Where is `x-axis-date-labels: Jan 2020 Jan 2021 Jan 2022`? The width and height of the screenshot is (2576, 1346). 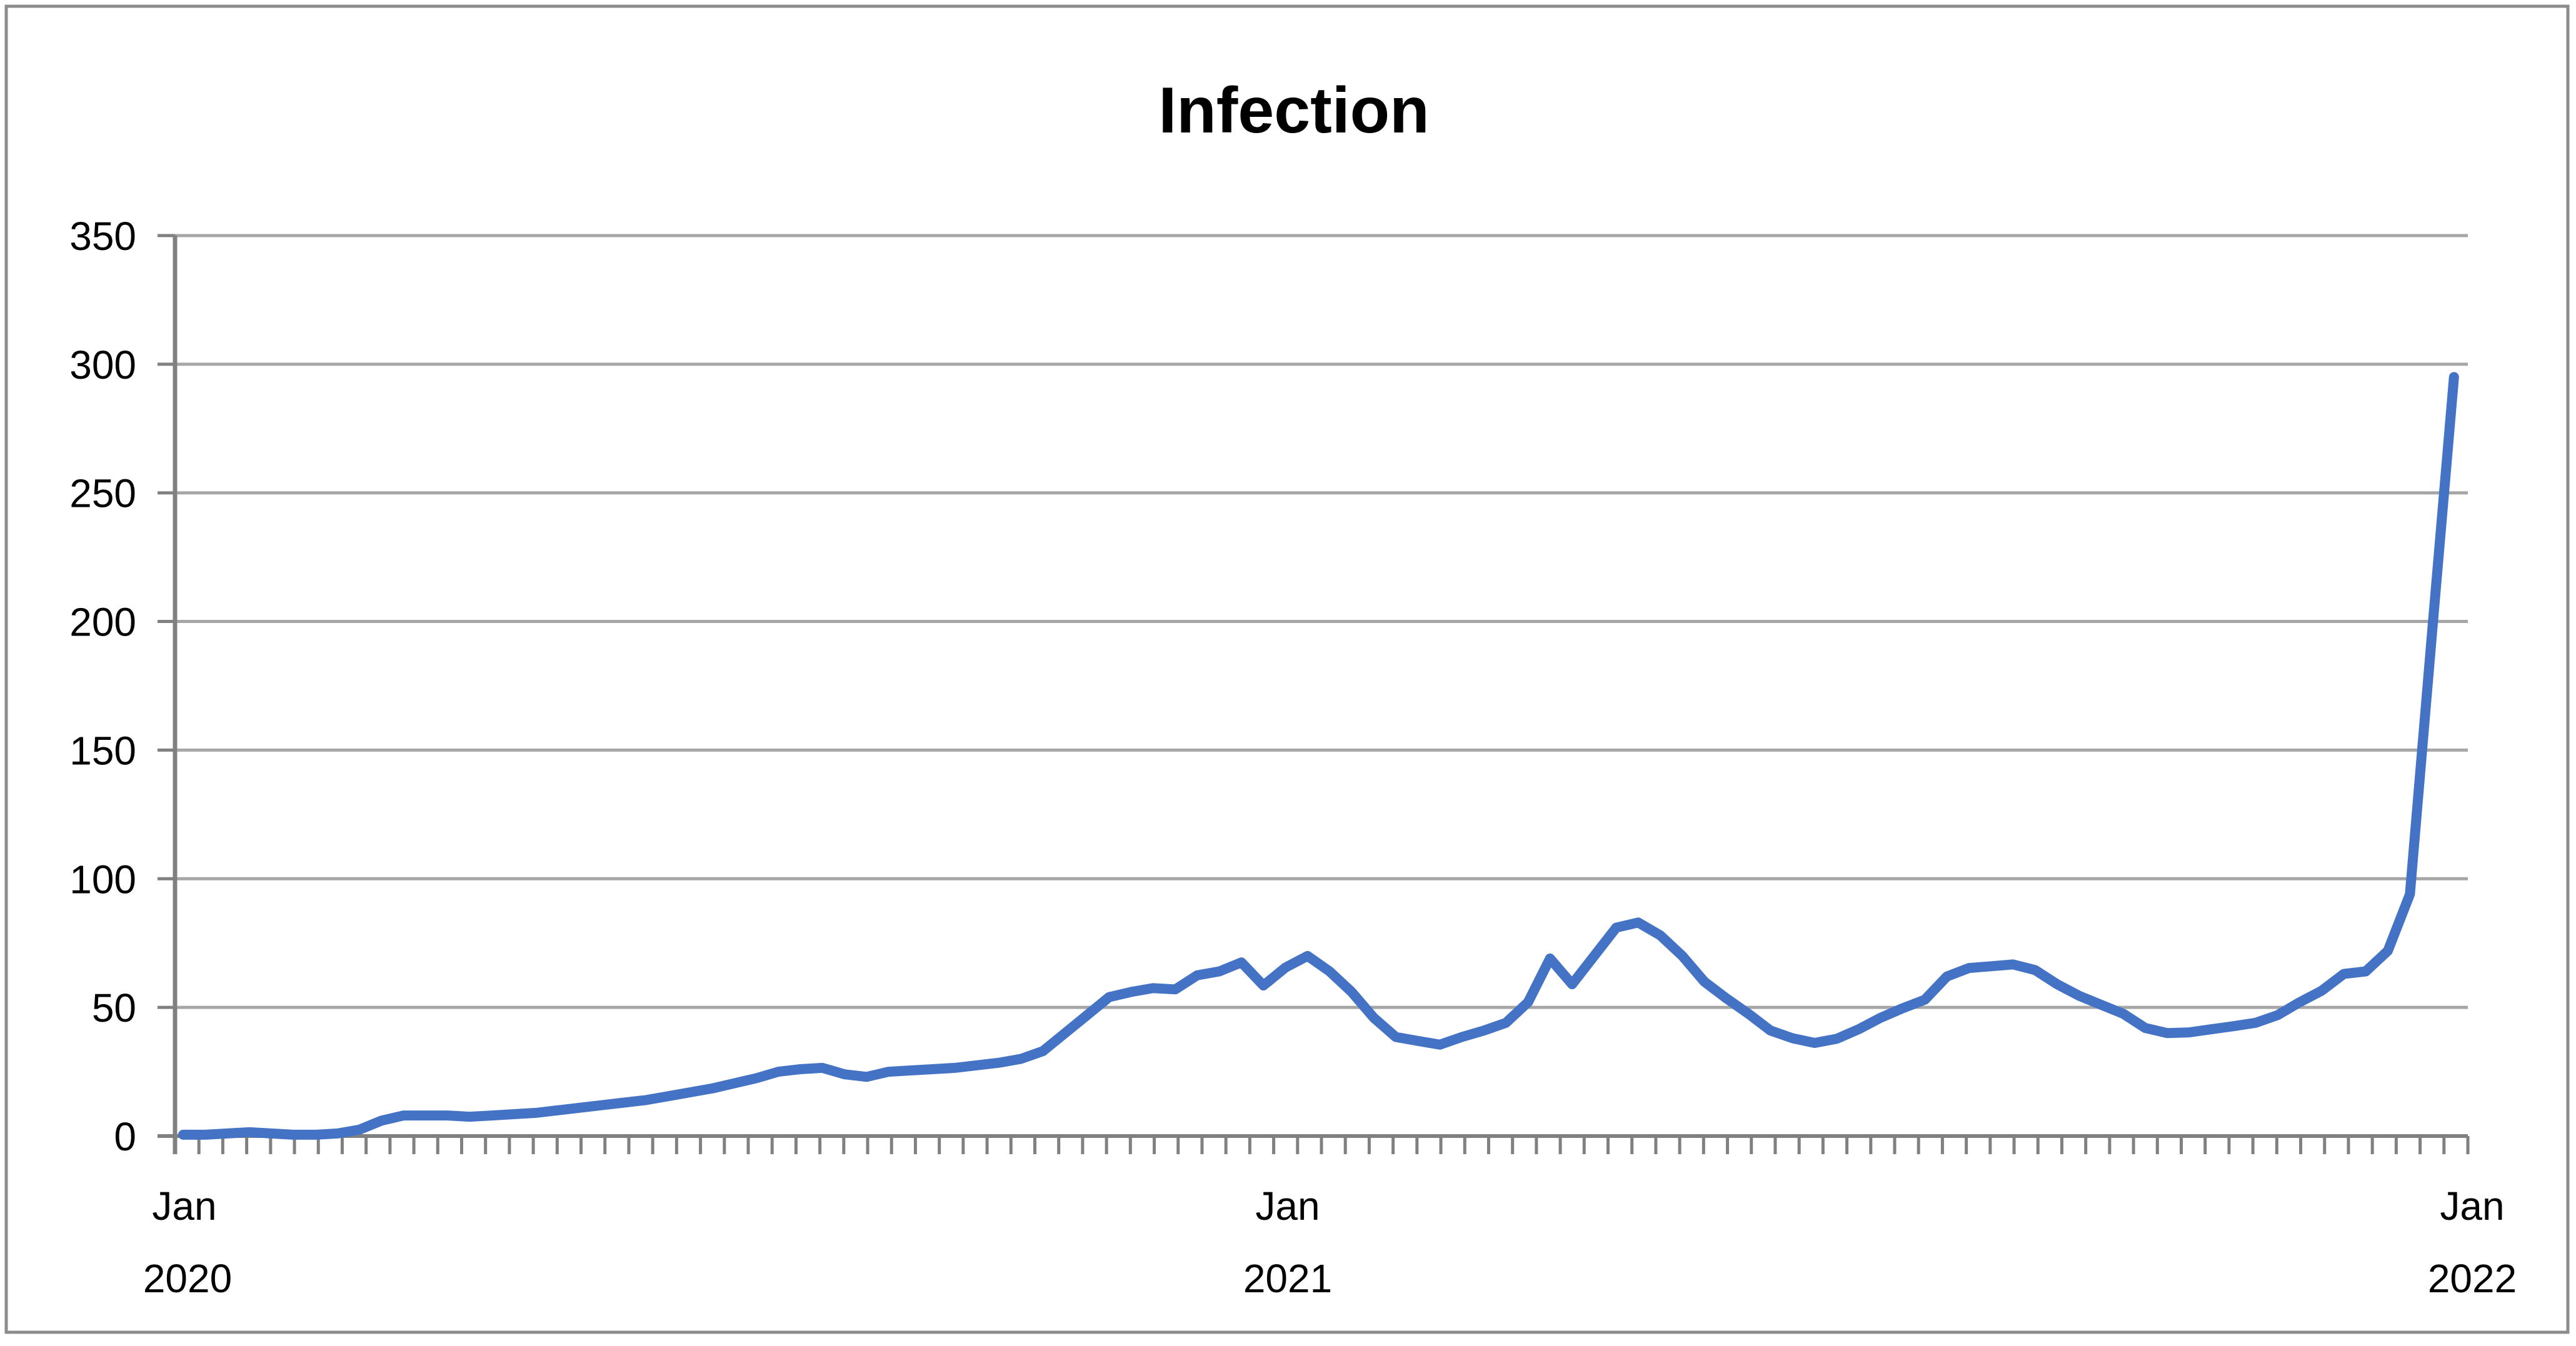
x-axis-date-labels: Jan 2020 Jan 2021 Jan 2022 is located at coordinates (1330, 1243).